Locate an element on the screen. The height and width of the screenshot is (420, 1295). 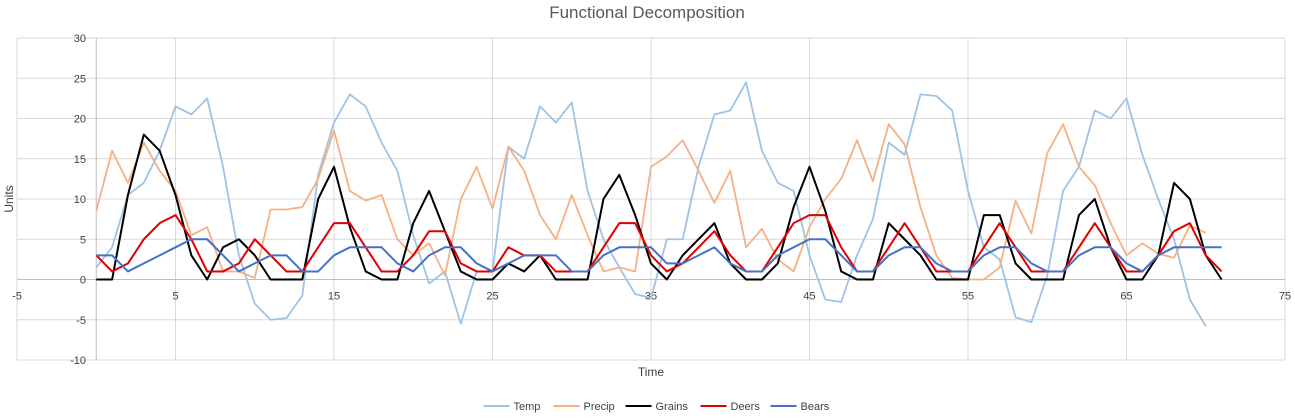
legend-label: Temp is located at coordinates (527, 407).